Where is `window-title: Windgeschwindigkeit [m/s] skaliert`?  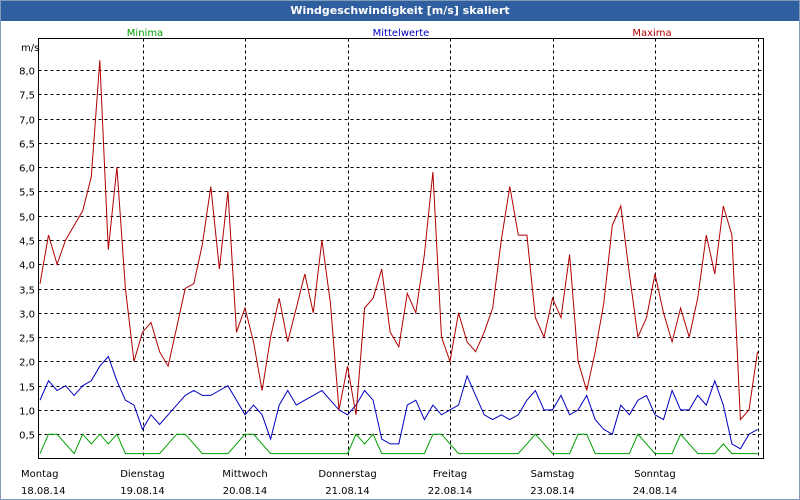
window-title: Windgeschwindigkeit [m/s] skaliert is located at coordinates (400, 11).